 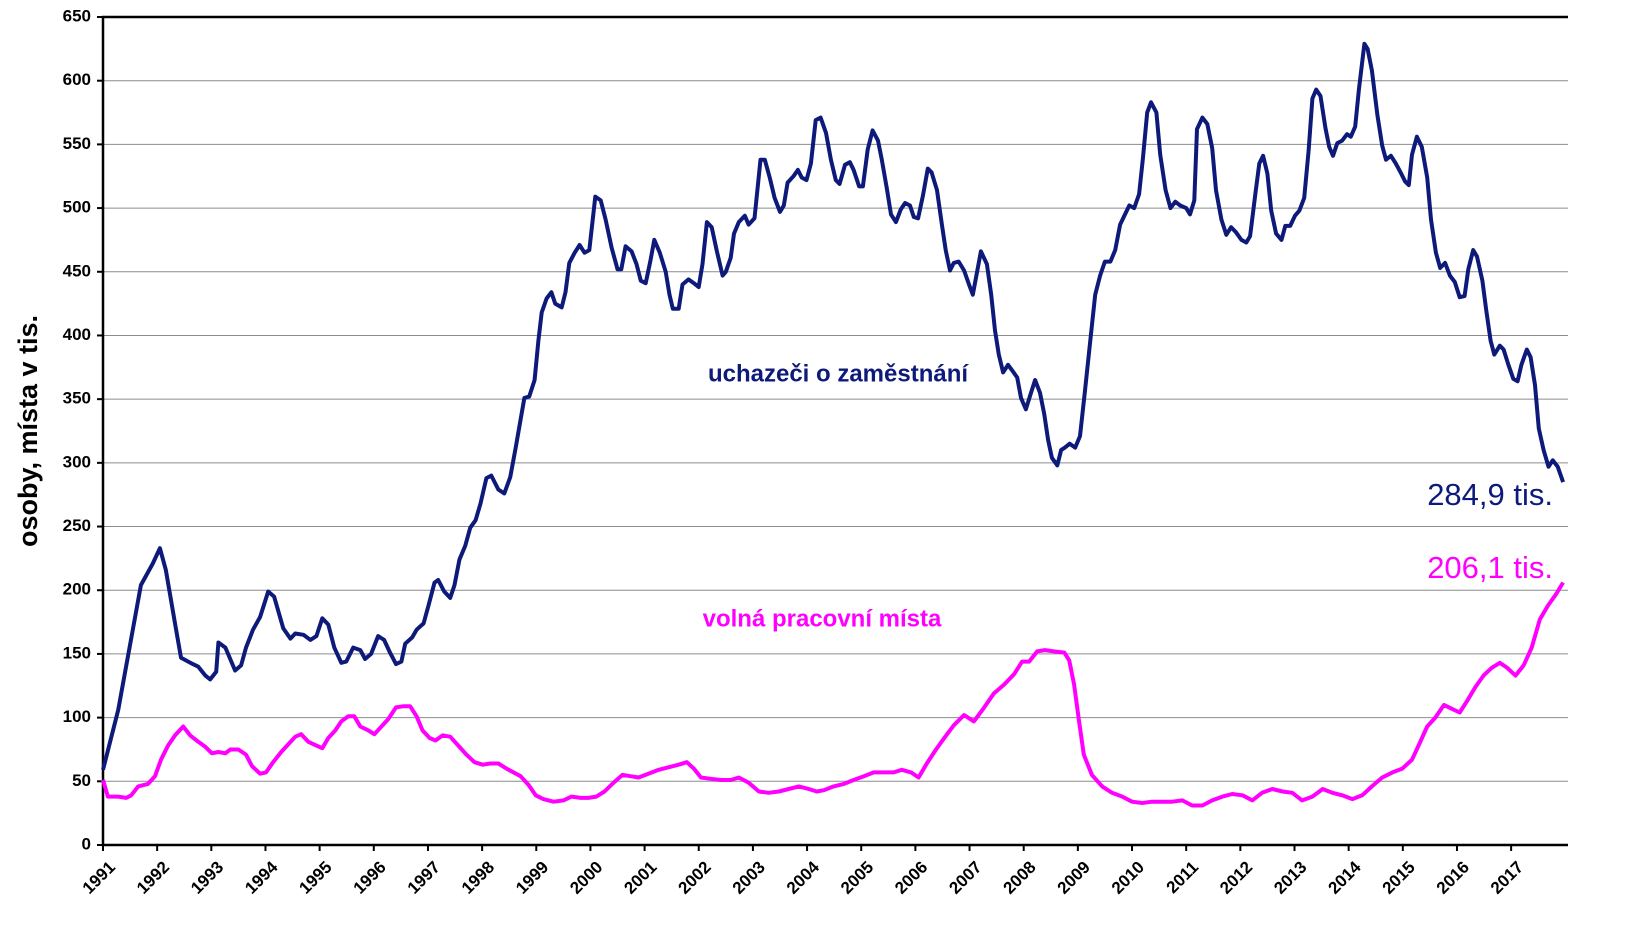 I want to click on x-tick-label: 1993, so click(x=207, y=878).